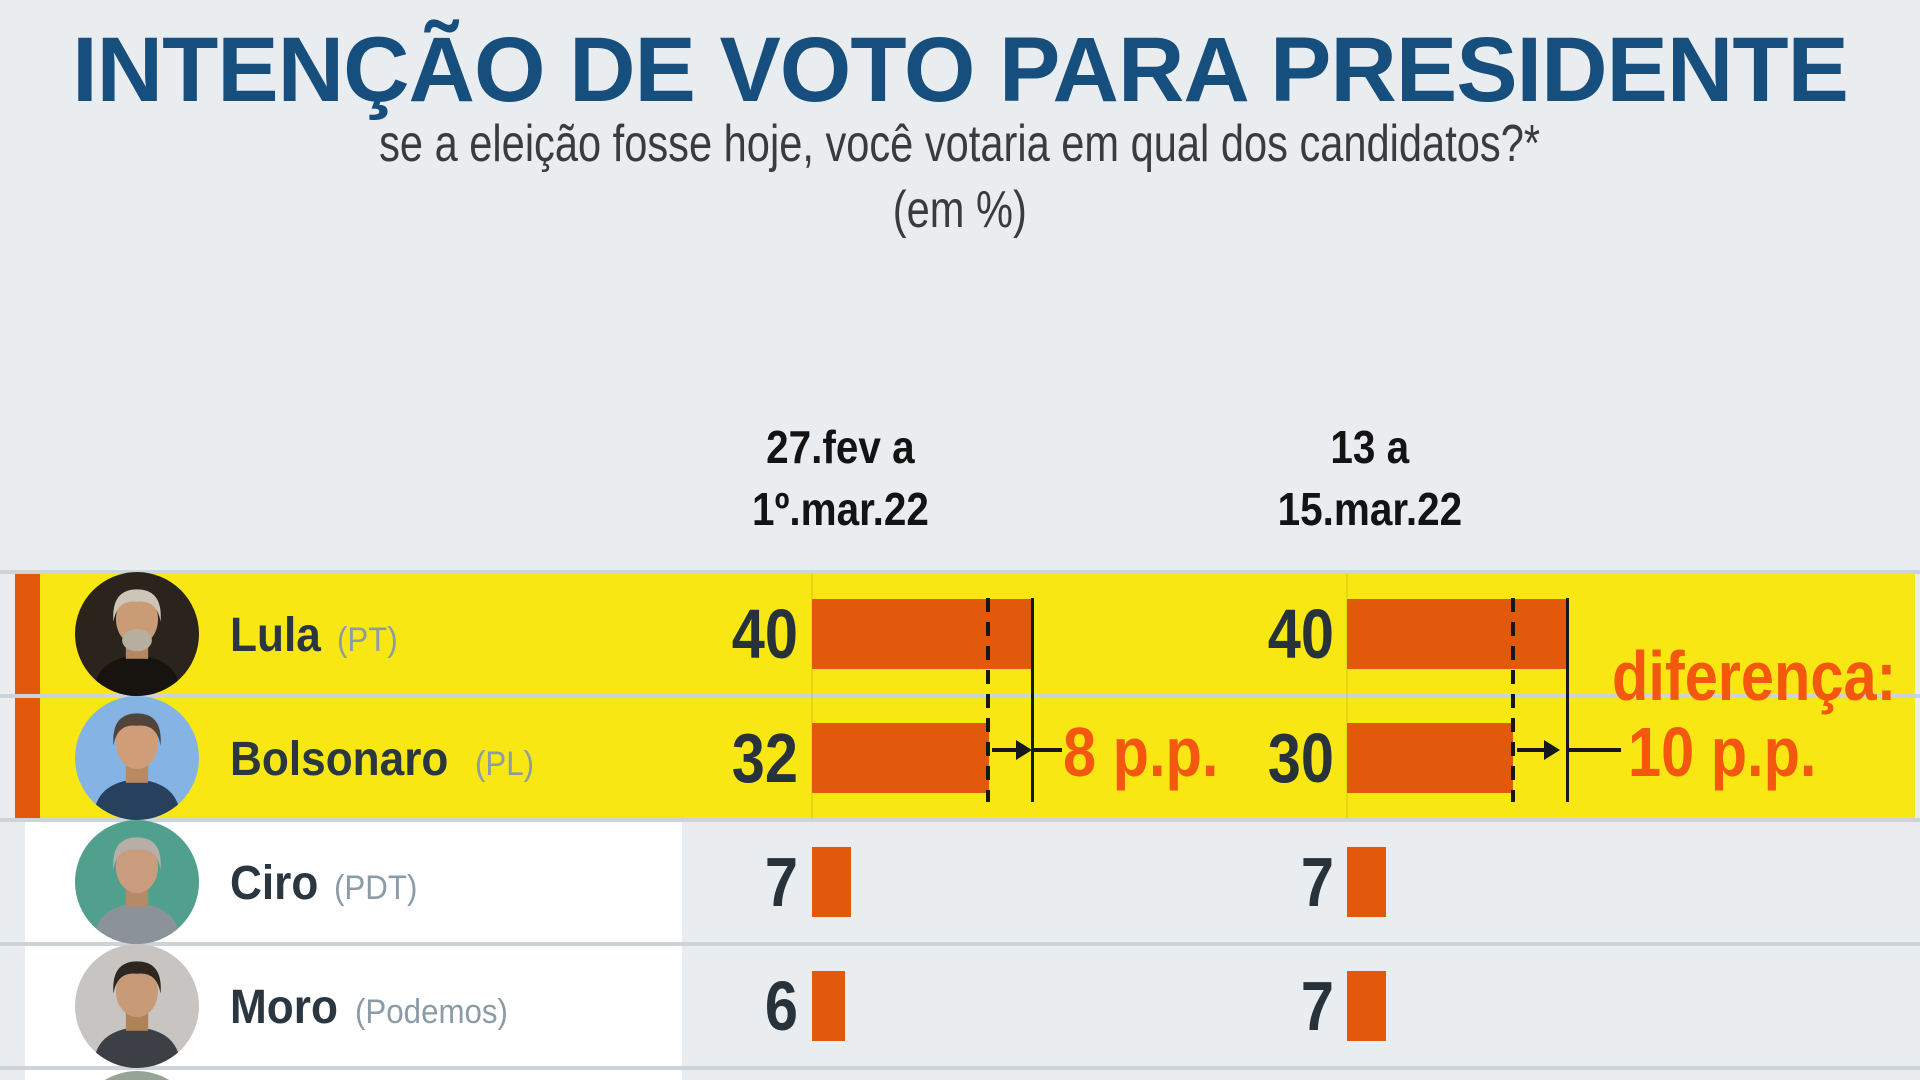 The width and height of the screenshot is (1920, 1080). I want to click on candidate-label: Ciro (PDT), so click(327, 882).